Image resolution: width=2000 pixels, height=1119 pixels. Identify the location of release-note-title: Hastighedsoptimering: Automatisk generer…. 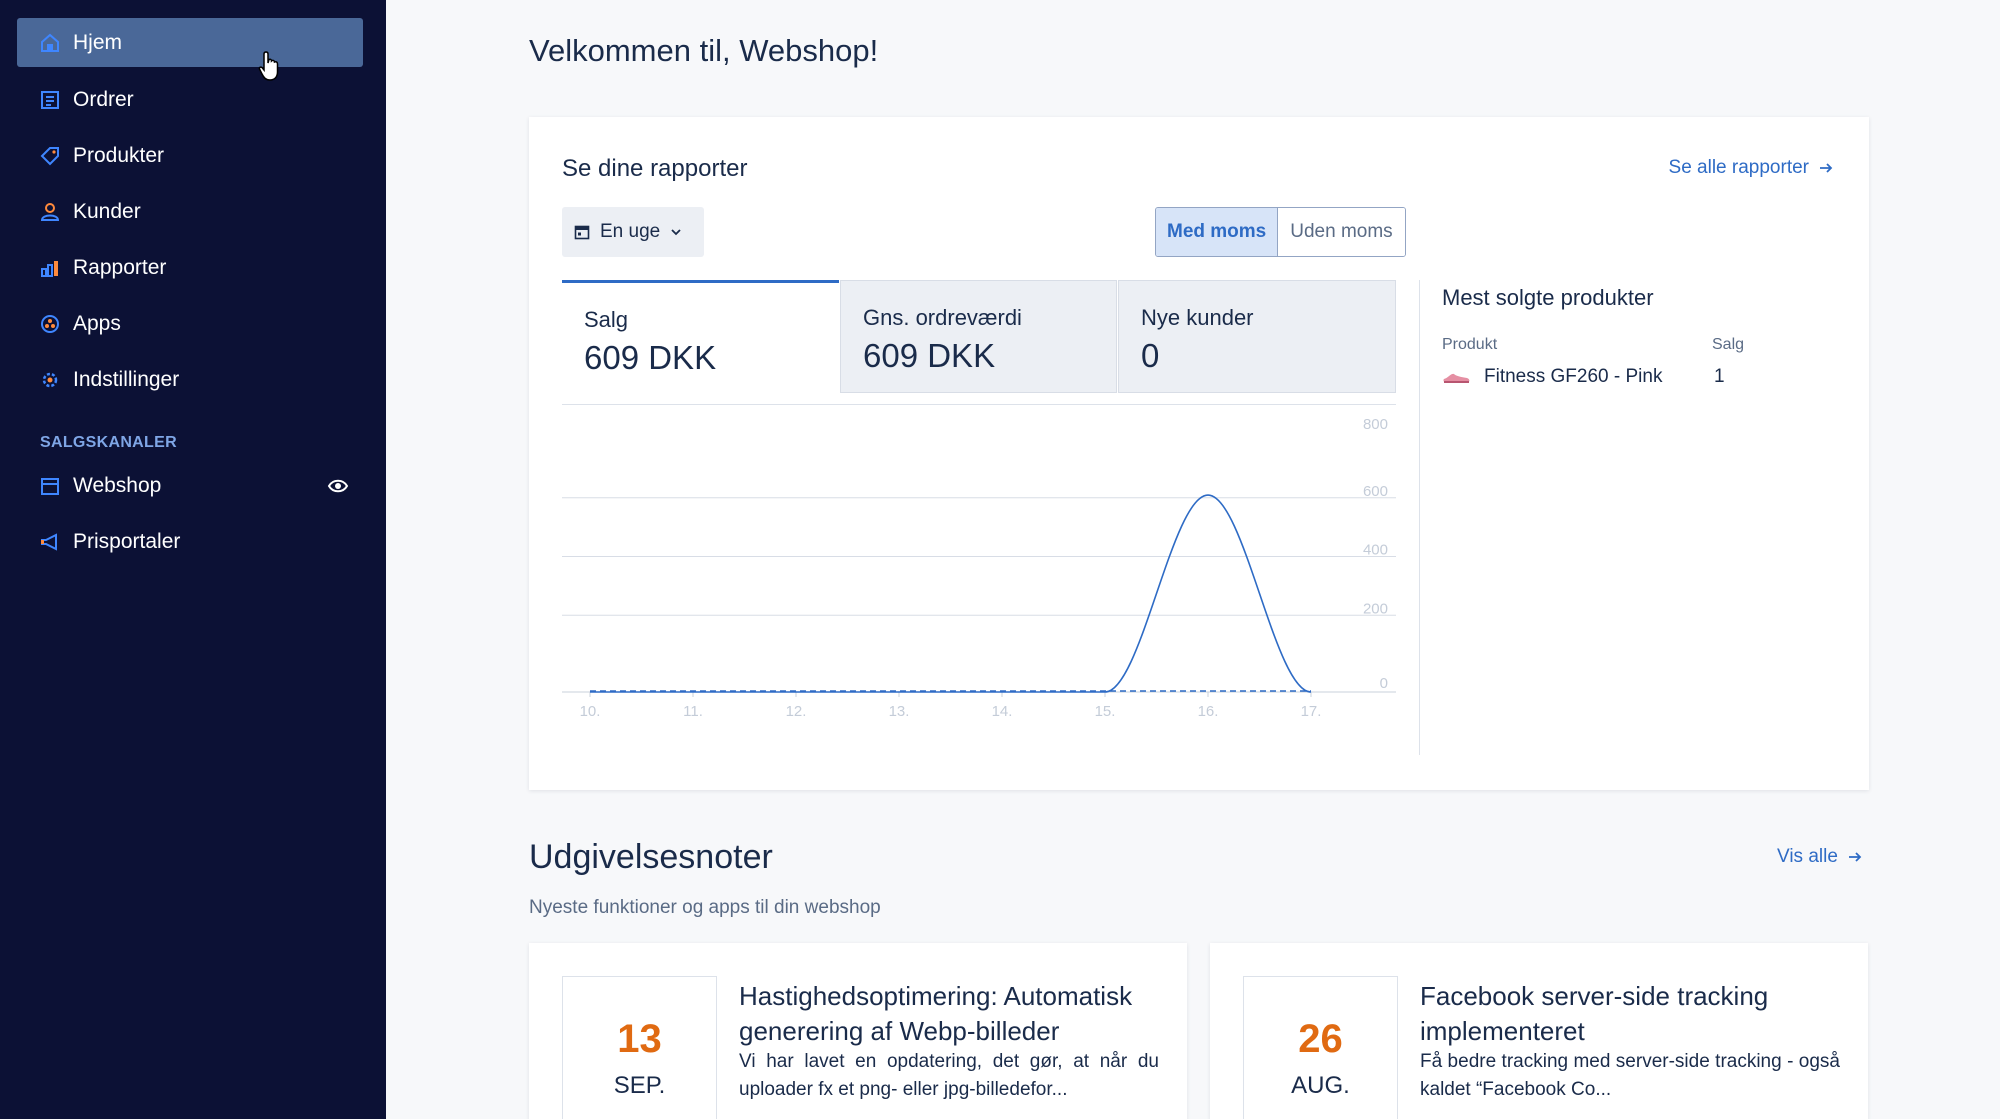
(936, 1013).